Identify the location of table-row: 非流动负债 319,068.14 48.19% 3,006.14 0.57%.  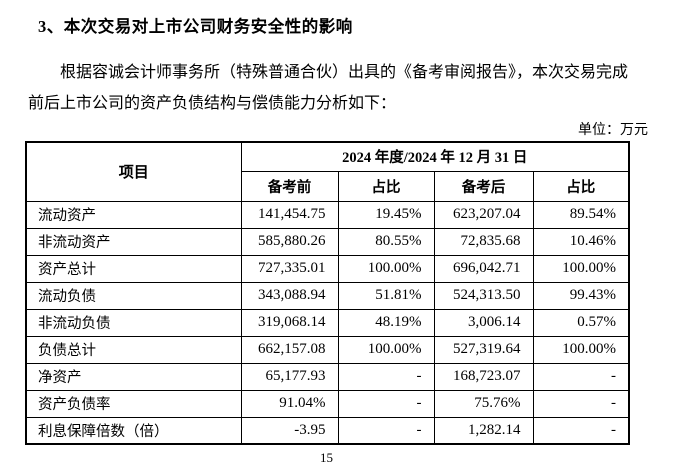
(327, 322).